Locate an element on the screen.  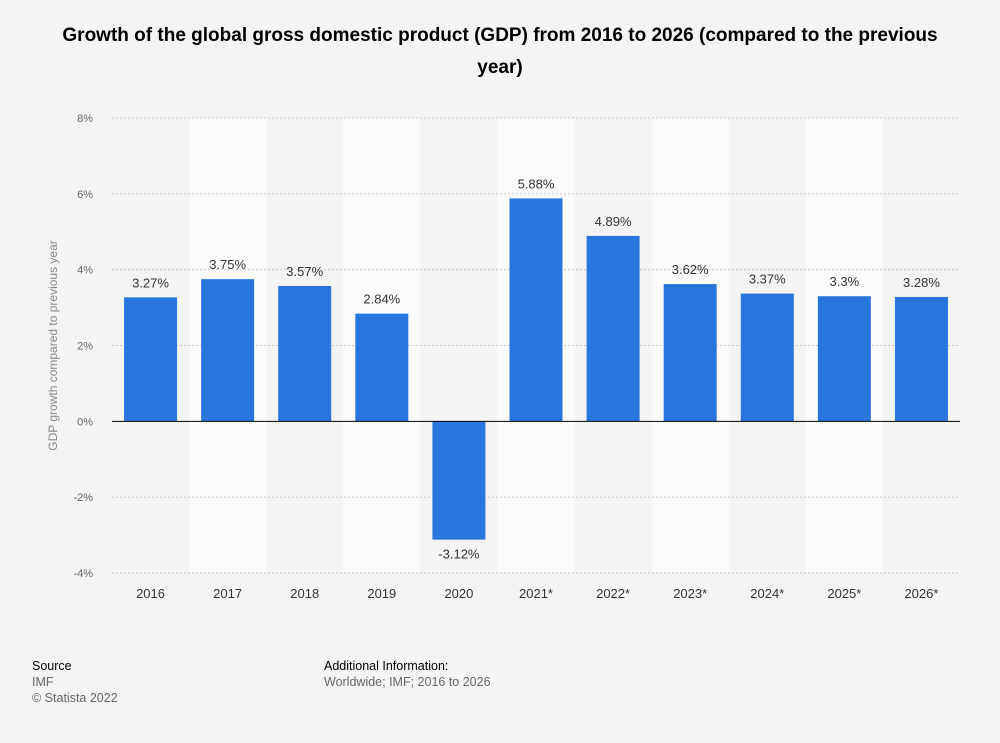
value-label: 4.89% is located at coordinates (613, 221).